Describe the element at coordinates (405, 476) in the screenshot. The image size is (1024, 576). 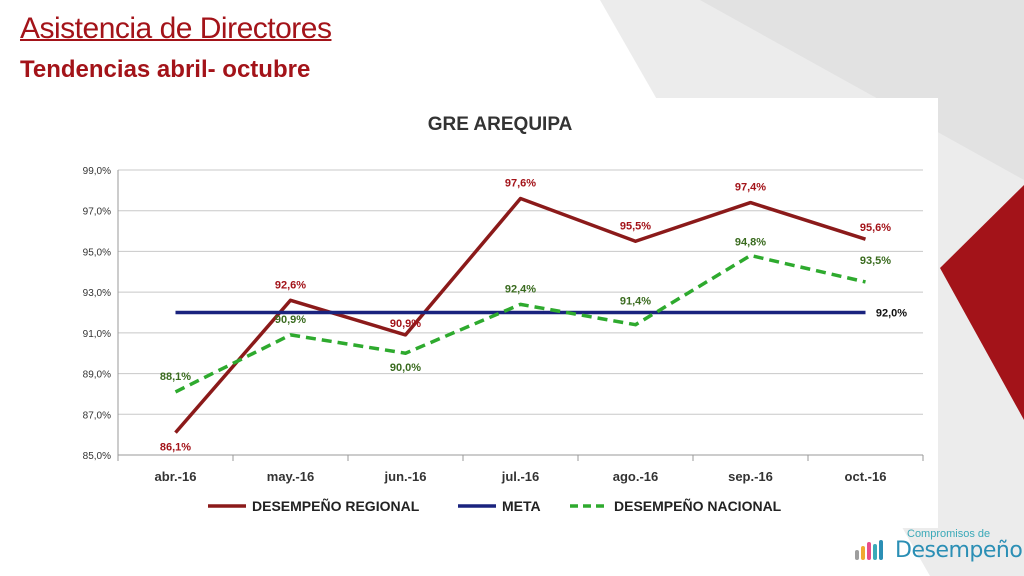
I see `x-tick-label: jun.-16` at that location.